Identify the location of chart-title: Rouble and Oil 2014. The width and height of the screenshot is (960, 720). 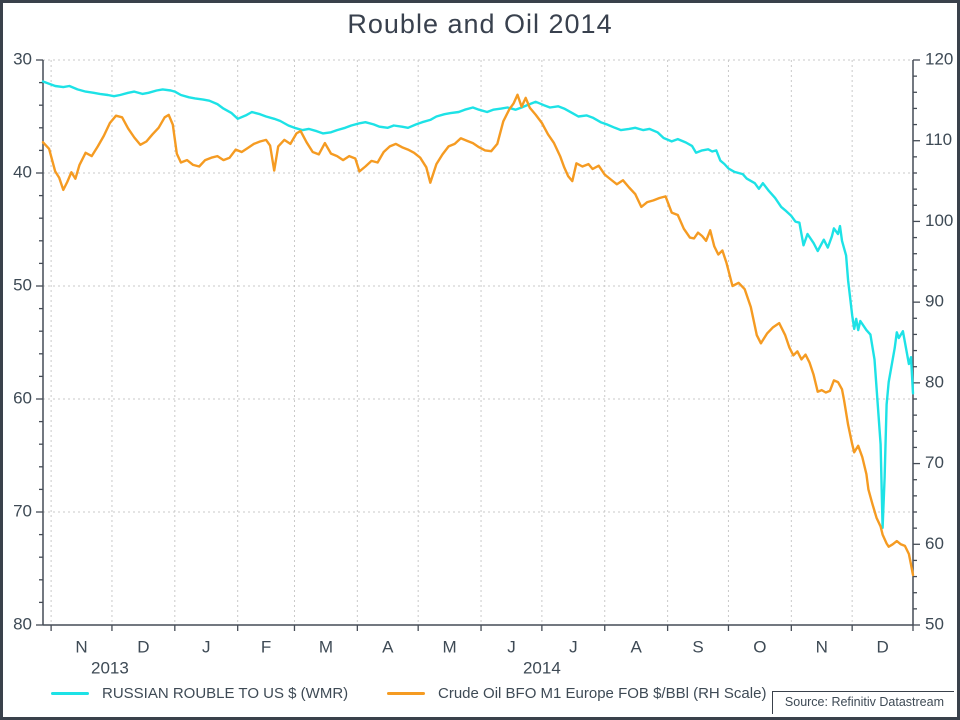
(480, 24).